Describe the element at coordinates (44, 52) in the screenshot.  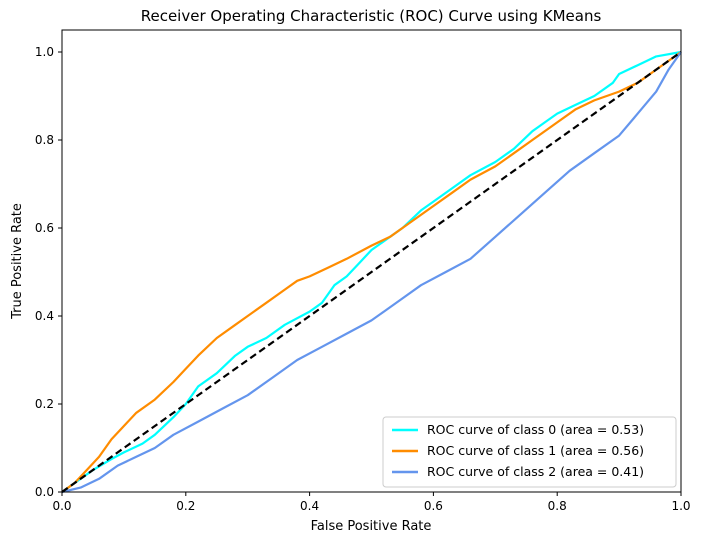
I see `y-tick-label: 1.0` at that location.